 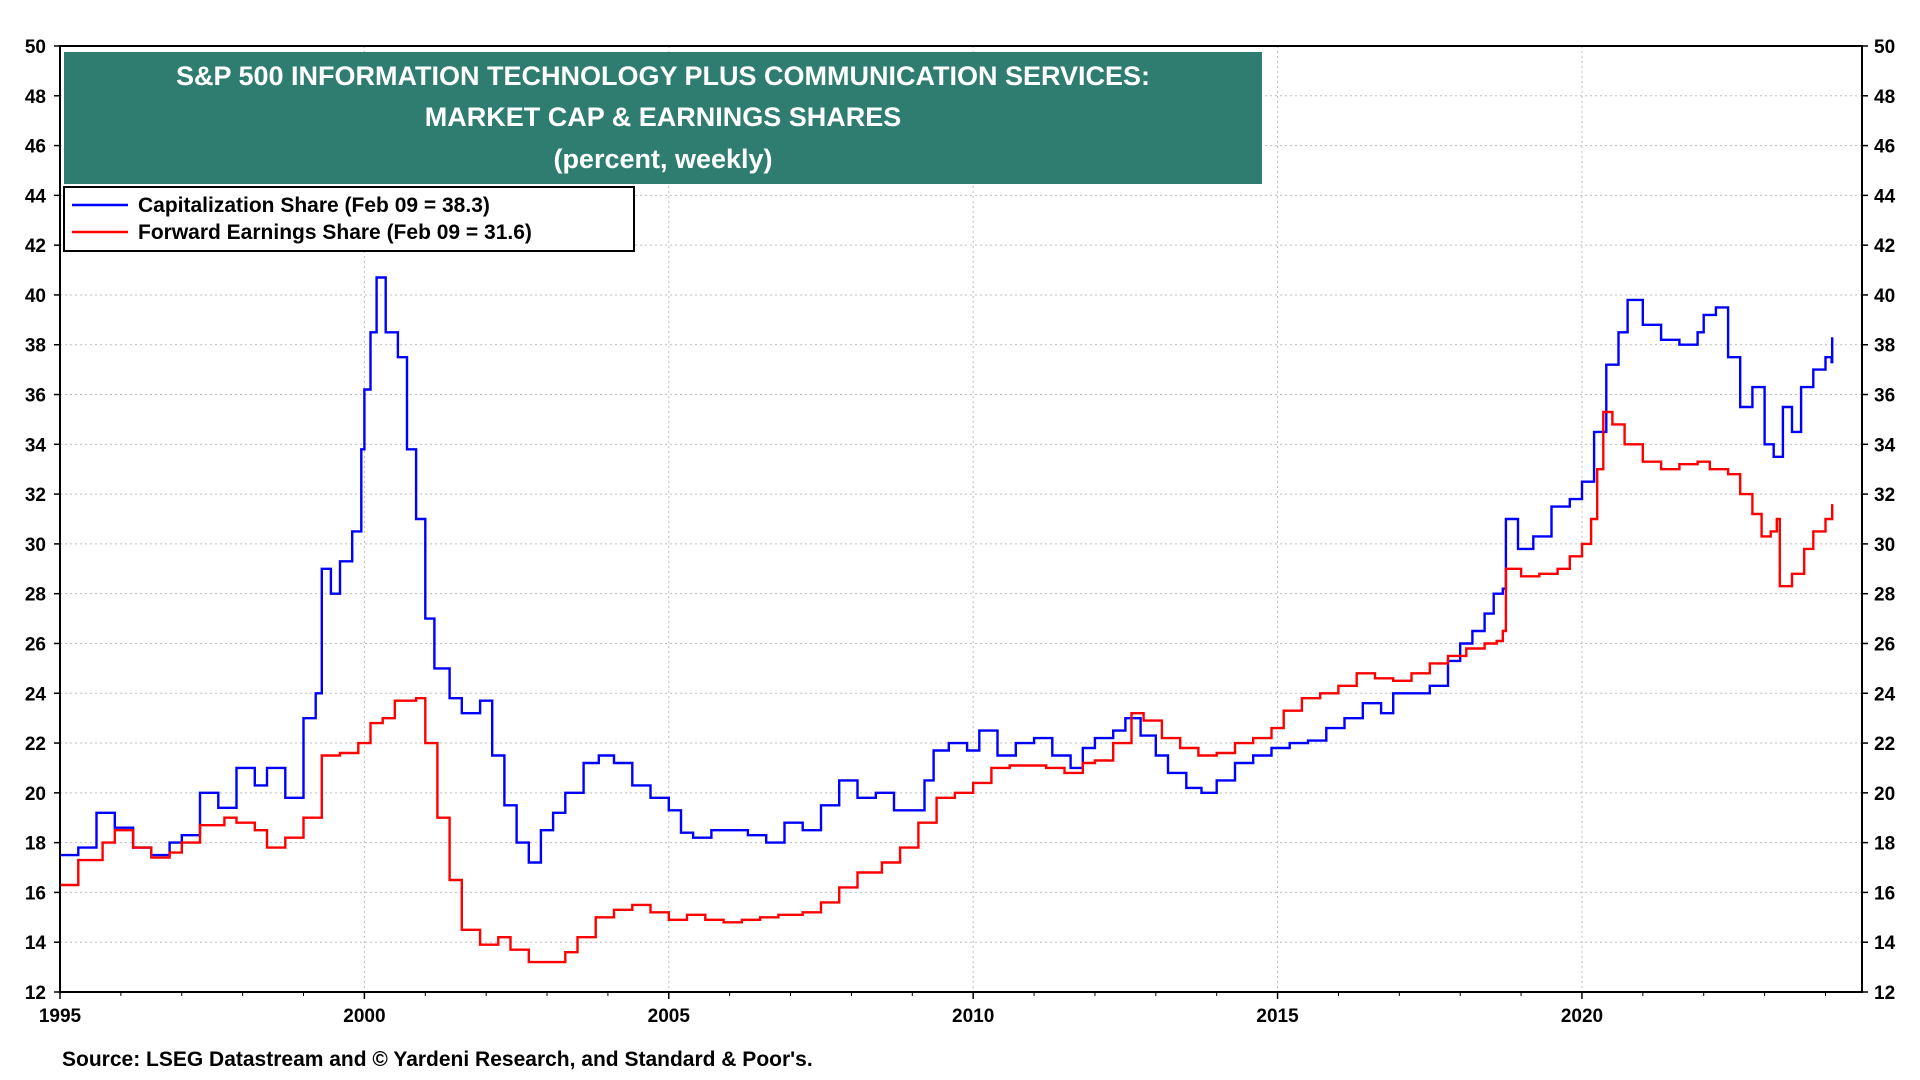 I want to click on y-tick-label-right: 38, so click(x=1884, y=346).